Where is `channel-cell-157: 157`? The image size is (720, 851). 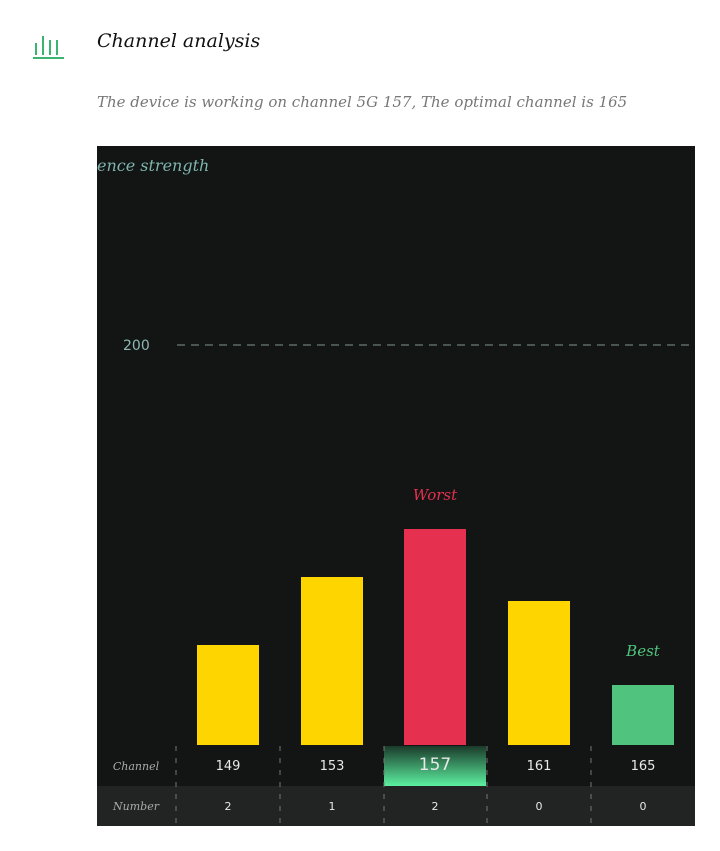
channel-cell-157: 157 is located at coordinates (435, 765).